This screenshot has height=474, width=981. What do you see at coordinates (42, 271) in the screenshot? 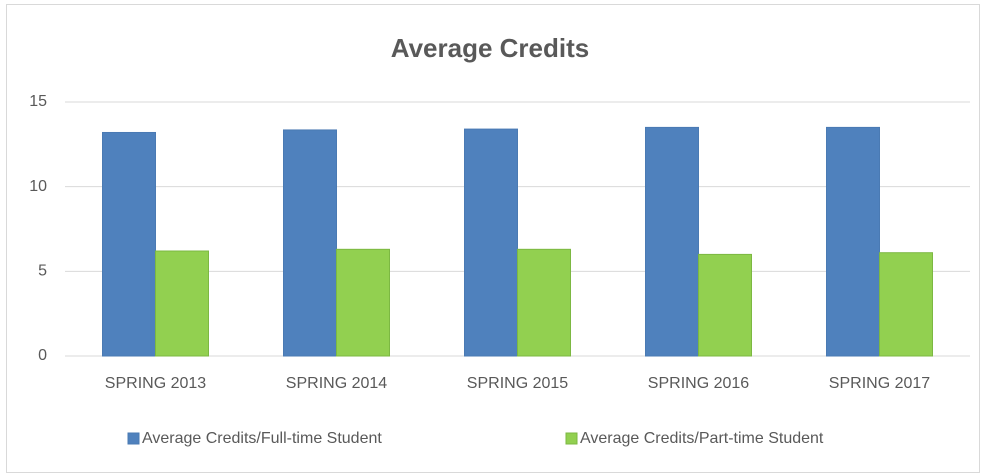
I see `y-tick-label: 5` at bounding box center [42, 271].